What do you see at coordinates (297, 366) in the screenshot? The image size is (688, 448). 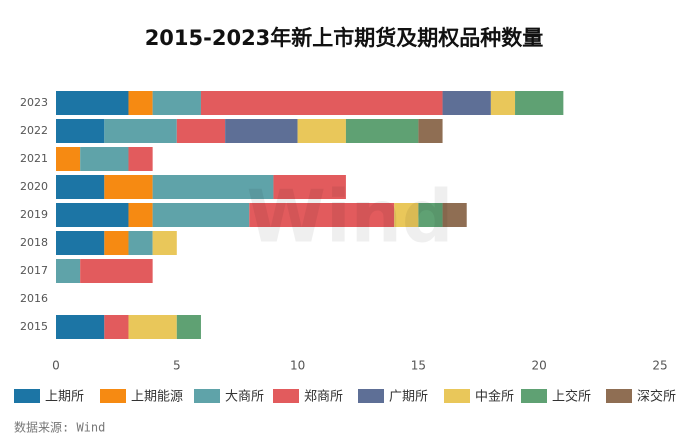 I see `x-tick-label: 10` at bounding box center [297, 366].